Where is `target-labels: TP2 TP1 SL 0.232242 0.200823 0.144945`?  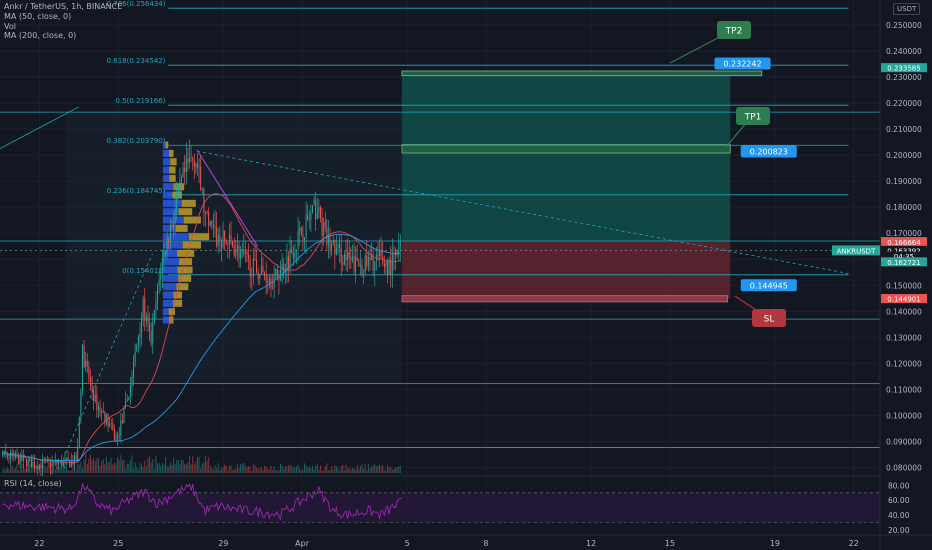 target-labels: TP2 TP1 SL 0.232242 0.200823 0.144945 is located at coordinates (733, 174).